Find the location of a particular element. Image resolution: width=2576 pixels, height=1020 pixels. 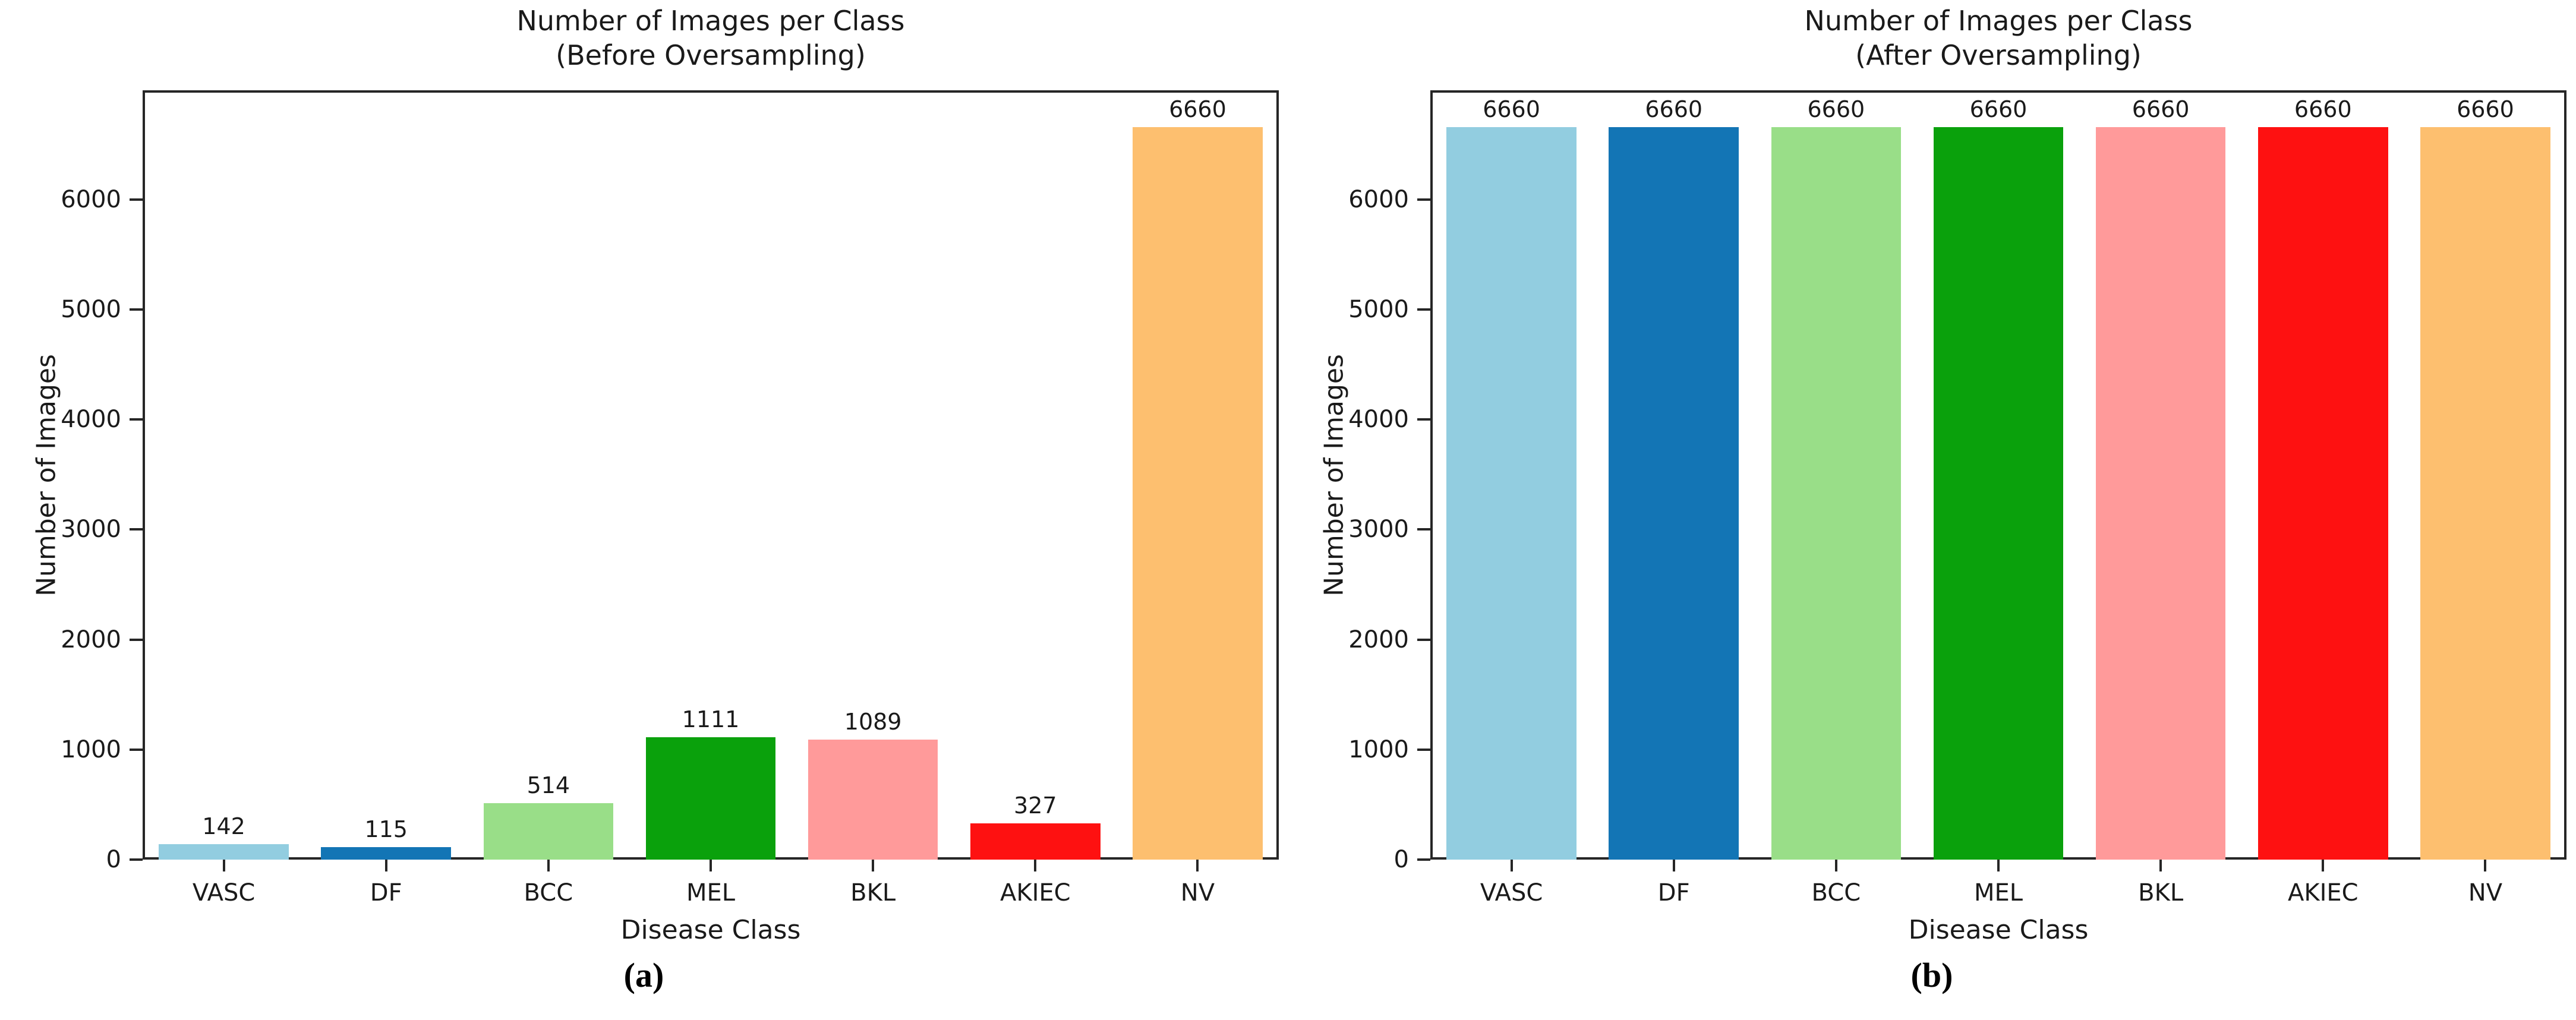

subfigure-caption-b: (b) is located at coordinates (1932, 975).